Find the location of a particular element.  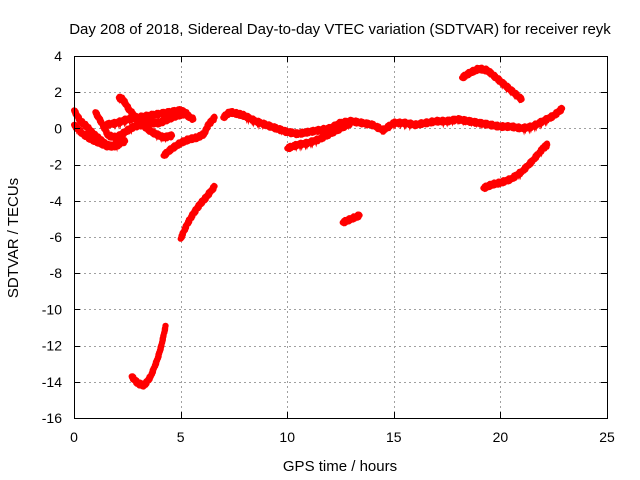

series-line-texture-s12 is located at coordinates (351, 220).